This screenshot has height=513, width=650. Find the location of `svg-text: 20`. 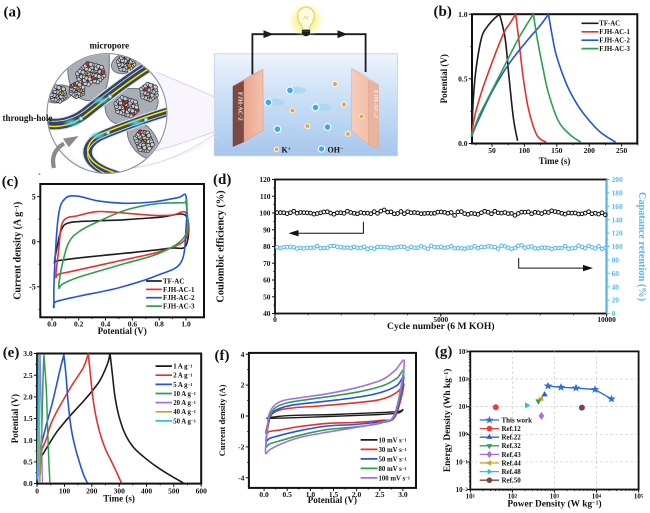

svg-text: 20 is located at coordinates (616, 300).